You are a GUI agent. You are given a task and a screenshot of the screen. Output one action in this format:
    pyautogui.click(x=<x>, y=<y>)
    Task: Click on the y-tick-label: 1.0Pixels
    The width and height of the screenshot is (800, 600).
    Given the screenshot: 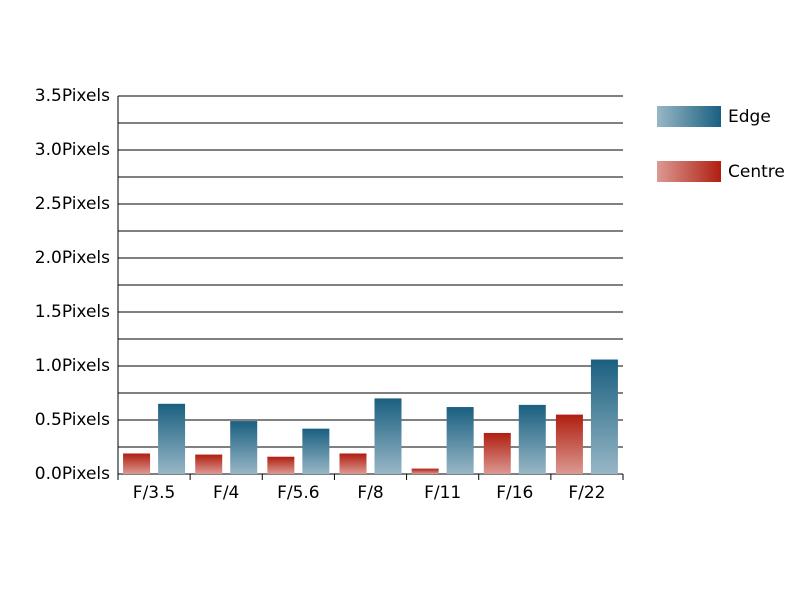 What is the action you would take?
    pyautogui.click(x=72, y=366)
    